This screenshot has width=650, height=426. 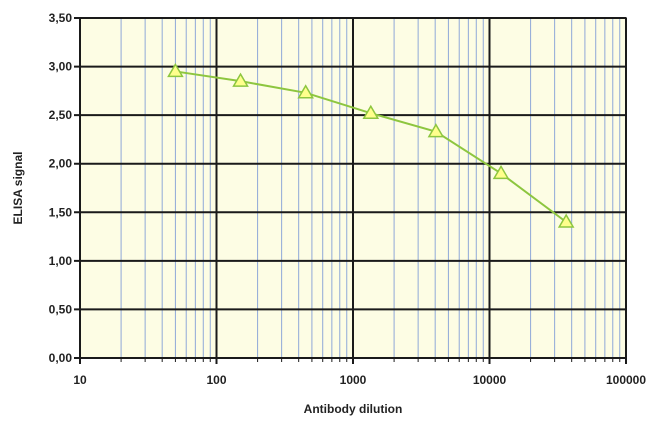 What do you see at coordinates (61, 261) in the screenshot?
I see `y-tick-label: 1,00` at bounding box center [61, 261].